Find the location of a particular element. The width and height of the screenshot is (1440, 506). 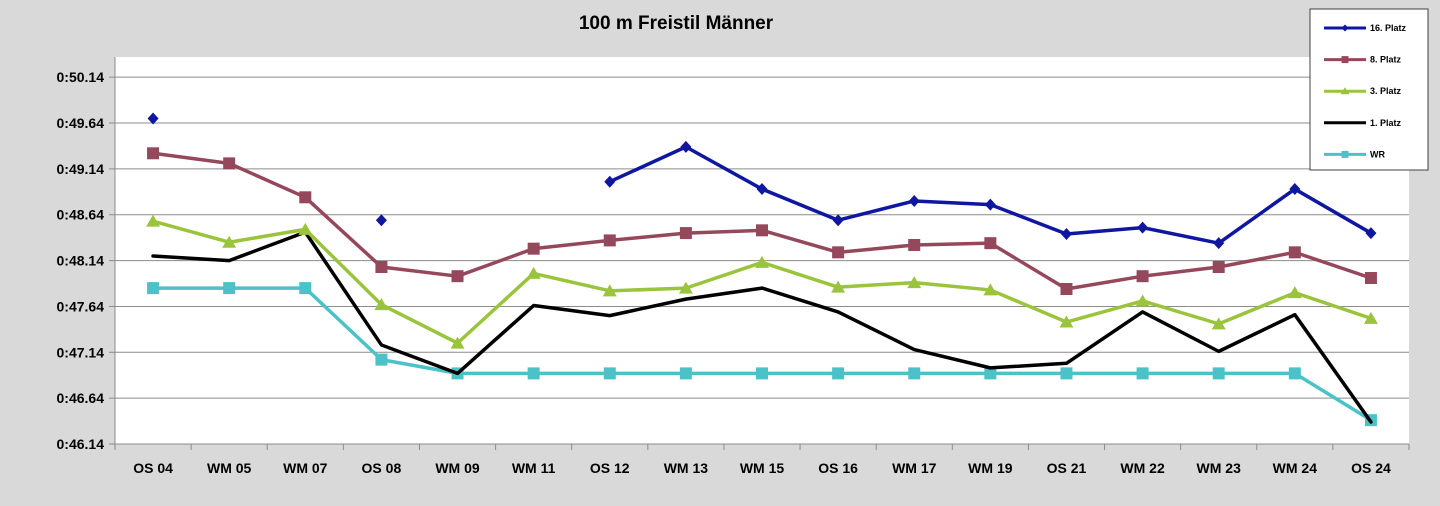

x-tick-label: WM 22 is located at coordinates (1142, 468).